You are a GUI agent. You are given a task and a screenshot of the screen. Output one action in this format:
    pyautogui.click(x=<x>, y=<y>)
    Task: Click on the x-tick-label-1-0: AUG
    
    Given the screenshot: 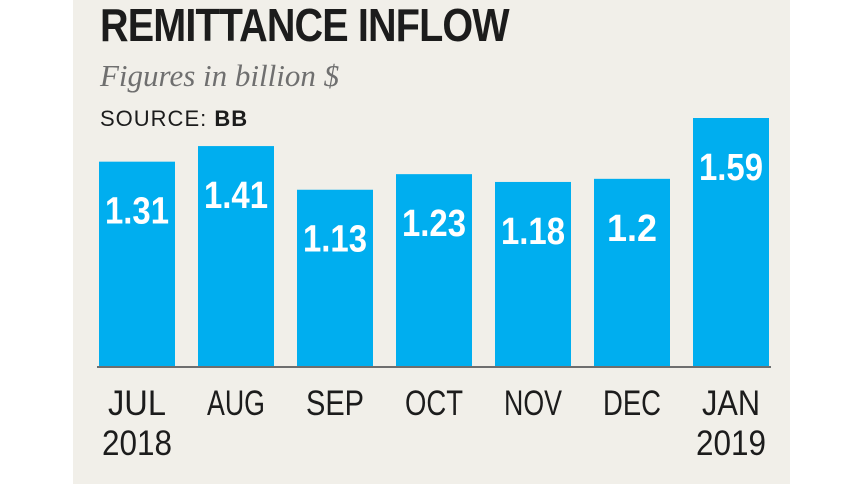 What is the action you would take?
    pyautogui.click(x=236, y=403)
    